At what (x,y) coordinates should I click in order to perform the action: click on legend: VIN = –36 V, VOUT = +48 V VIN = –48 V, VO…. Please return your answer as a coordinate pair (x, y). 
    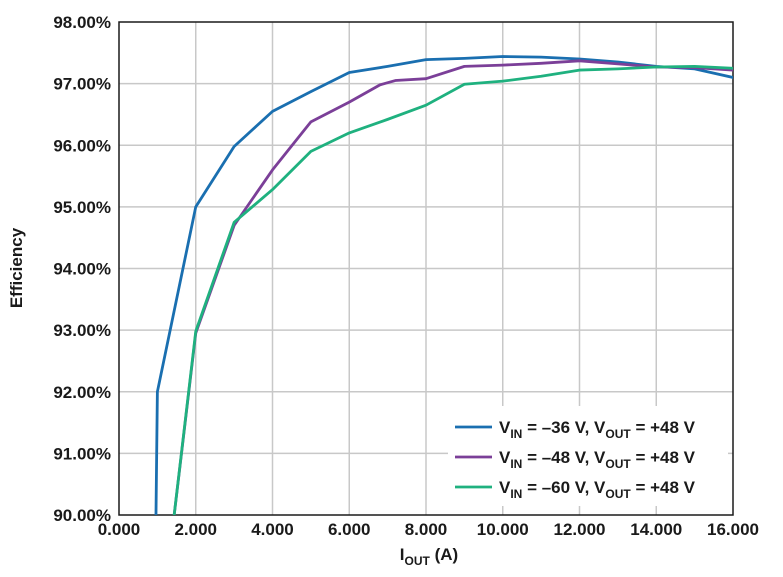
    Looking at the image, I should click on (588, 456).